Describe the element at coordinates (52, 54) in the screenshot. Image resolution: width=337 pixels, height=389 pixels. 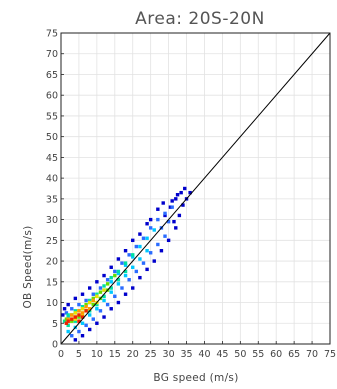
I see `y-tick-label: 70` at that location.